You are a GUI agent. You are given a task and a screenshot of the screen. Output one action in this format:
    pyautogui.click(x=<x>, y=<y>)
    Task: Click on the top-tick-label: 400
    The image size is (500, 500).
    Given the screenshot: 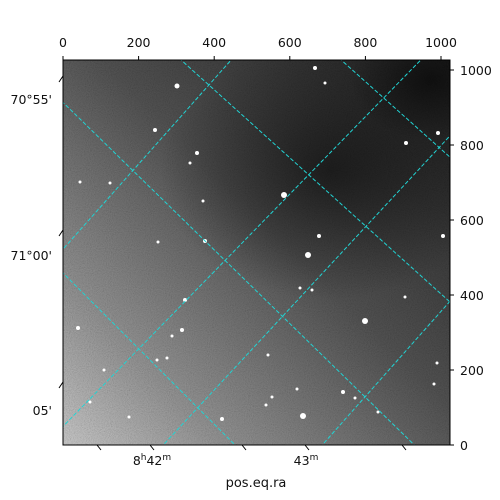 What is the action you would take?
    pyautogui.click(x=214, y=42)
    